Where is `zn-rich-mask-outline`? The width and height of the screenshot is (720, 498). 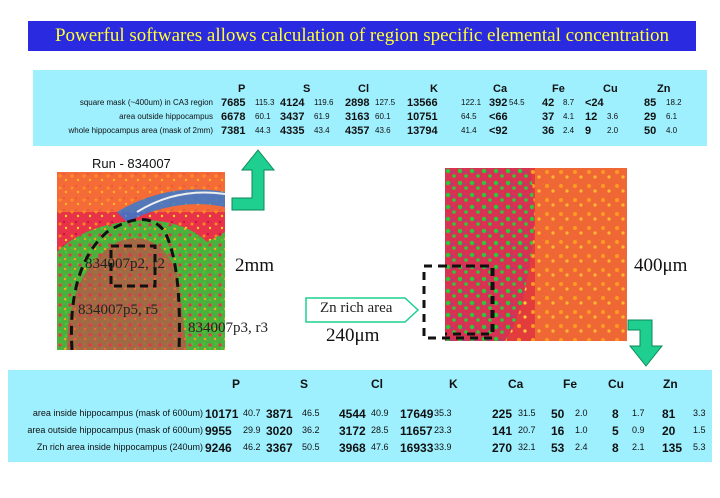
zn-rich-mask-outline is located at coordinates (458, 302).